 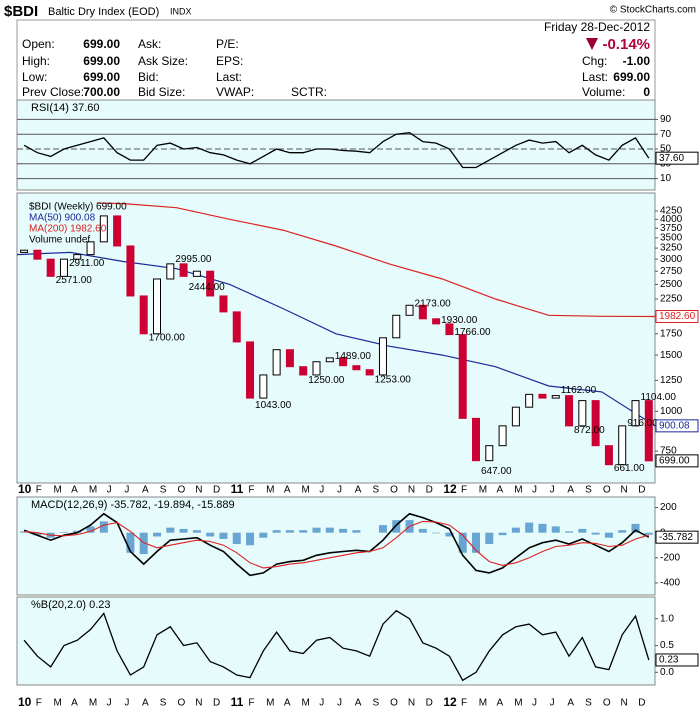 I want to click on legend-entry: Volume undef, so click(x=59, y=240).